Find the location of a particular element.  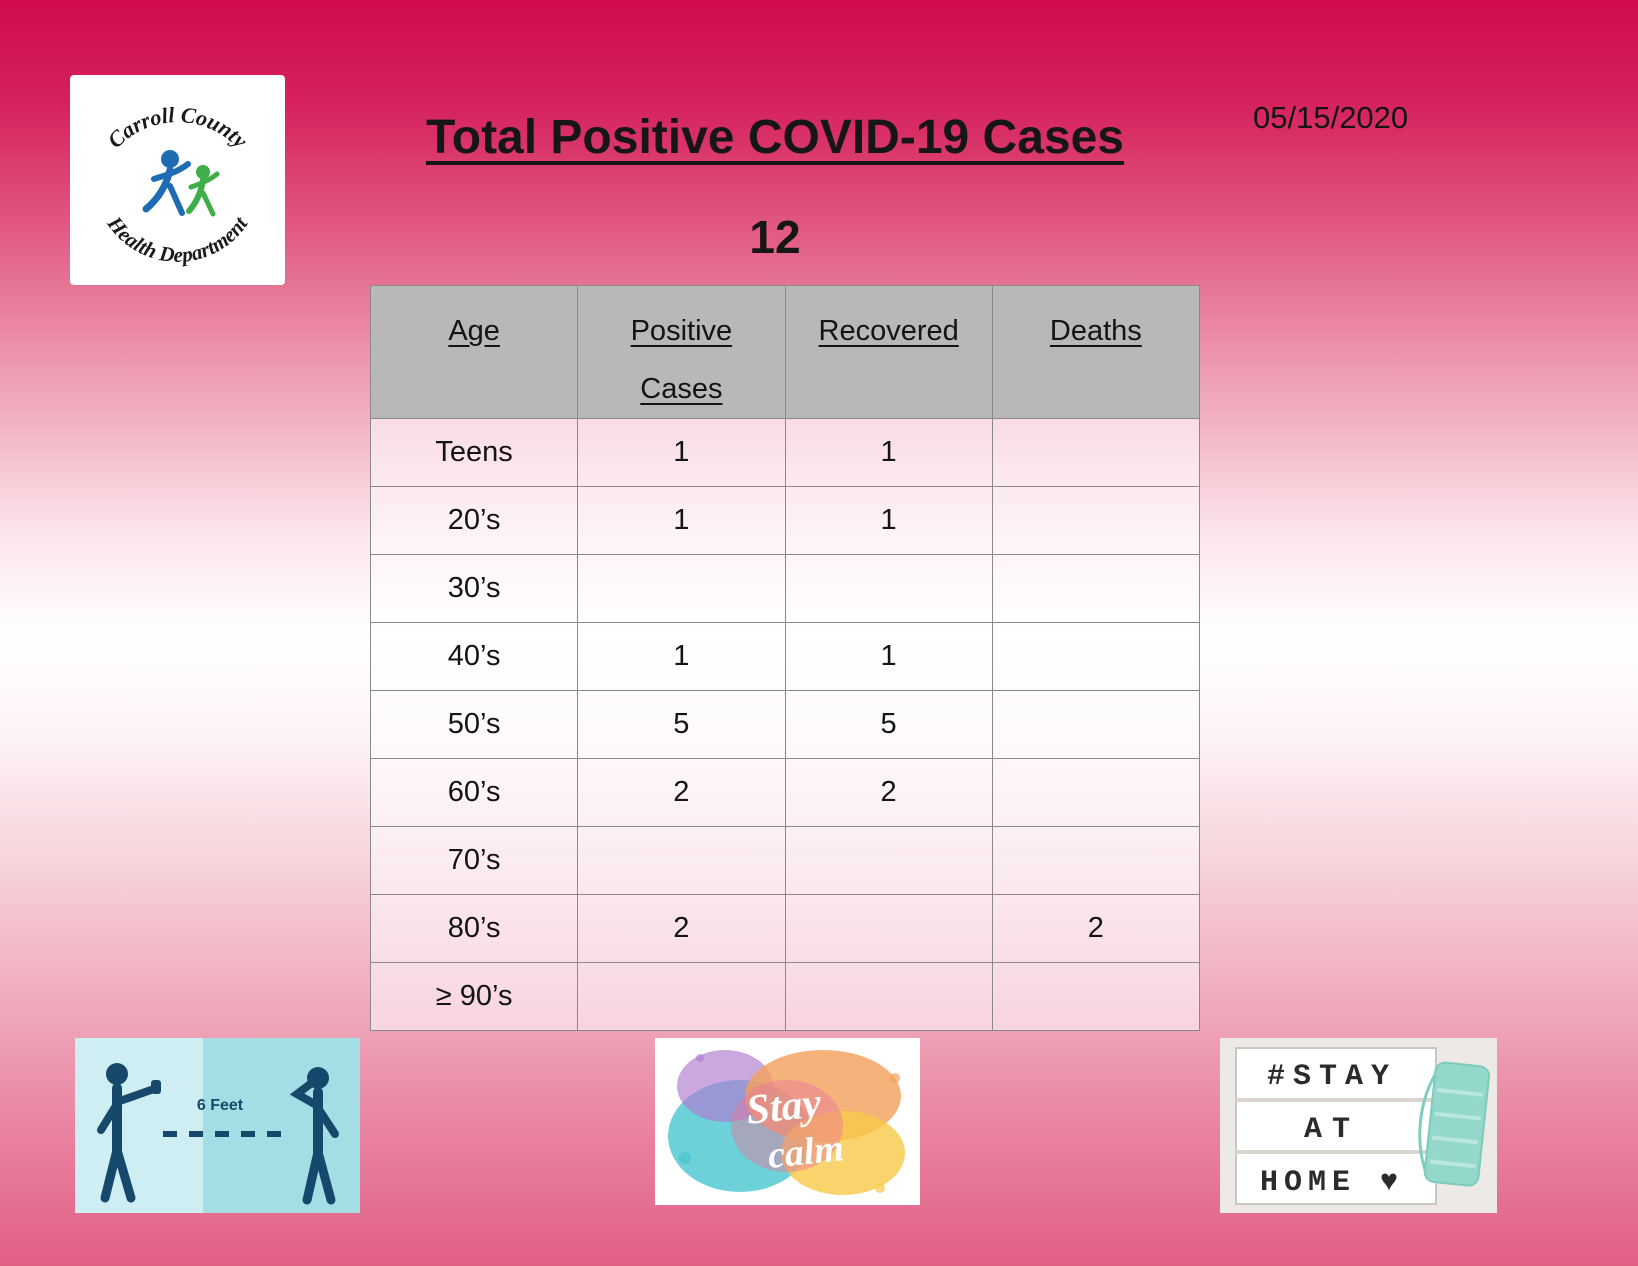

age-cell: Teens is located at coordinates (474, 452).